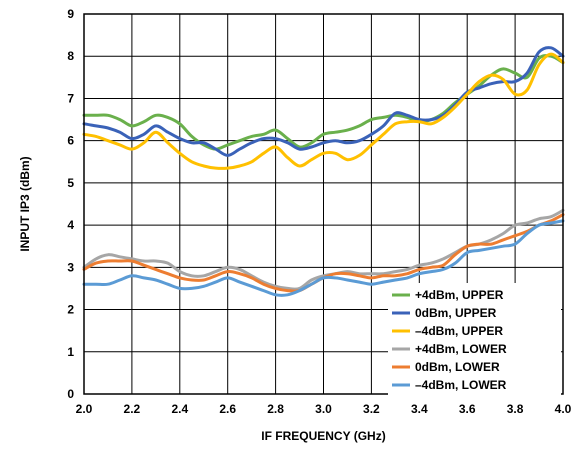 The image size is (574, 452). I want to click on legend-box, so click(474, 339).